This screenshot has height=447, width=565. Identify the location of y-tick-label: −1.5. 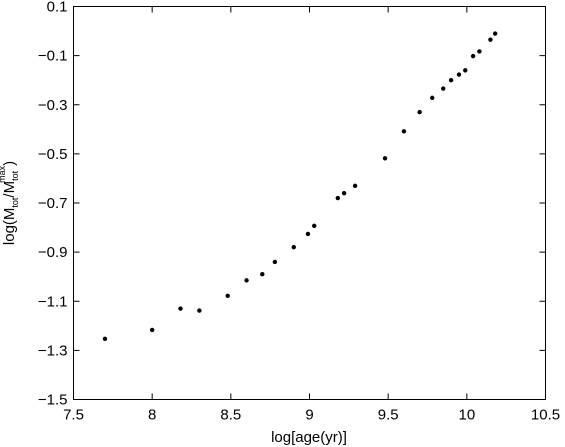
(53, 400).